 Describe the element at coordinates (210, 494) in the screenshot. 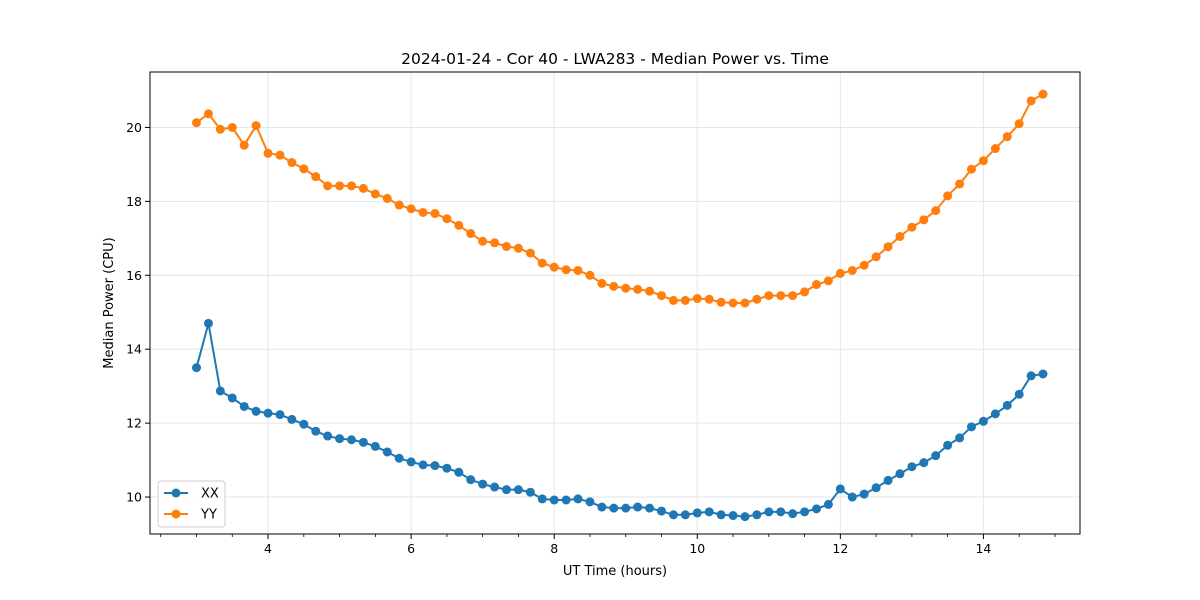

I see `legend-label-xx: XX` at that location.